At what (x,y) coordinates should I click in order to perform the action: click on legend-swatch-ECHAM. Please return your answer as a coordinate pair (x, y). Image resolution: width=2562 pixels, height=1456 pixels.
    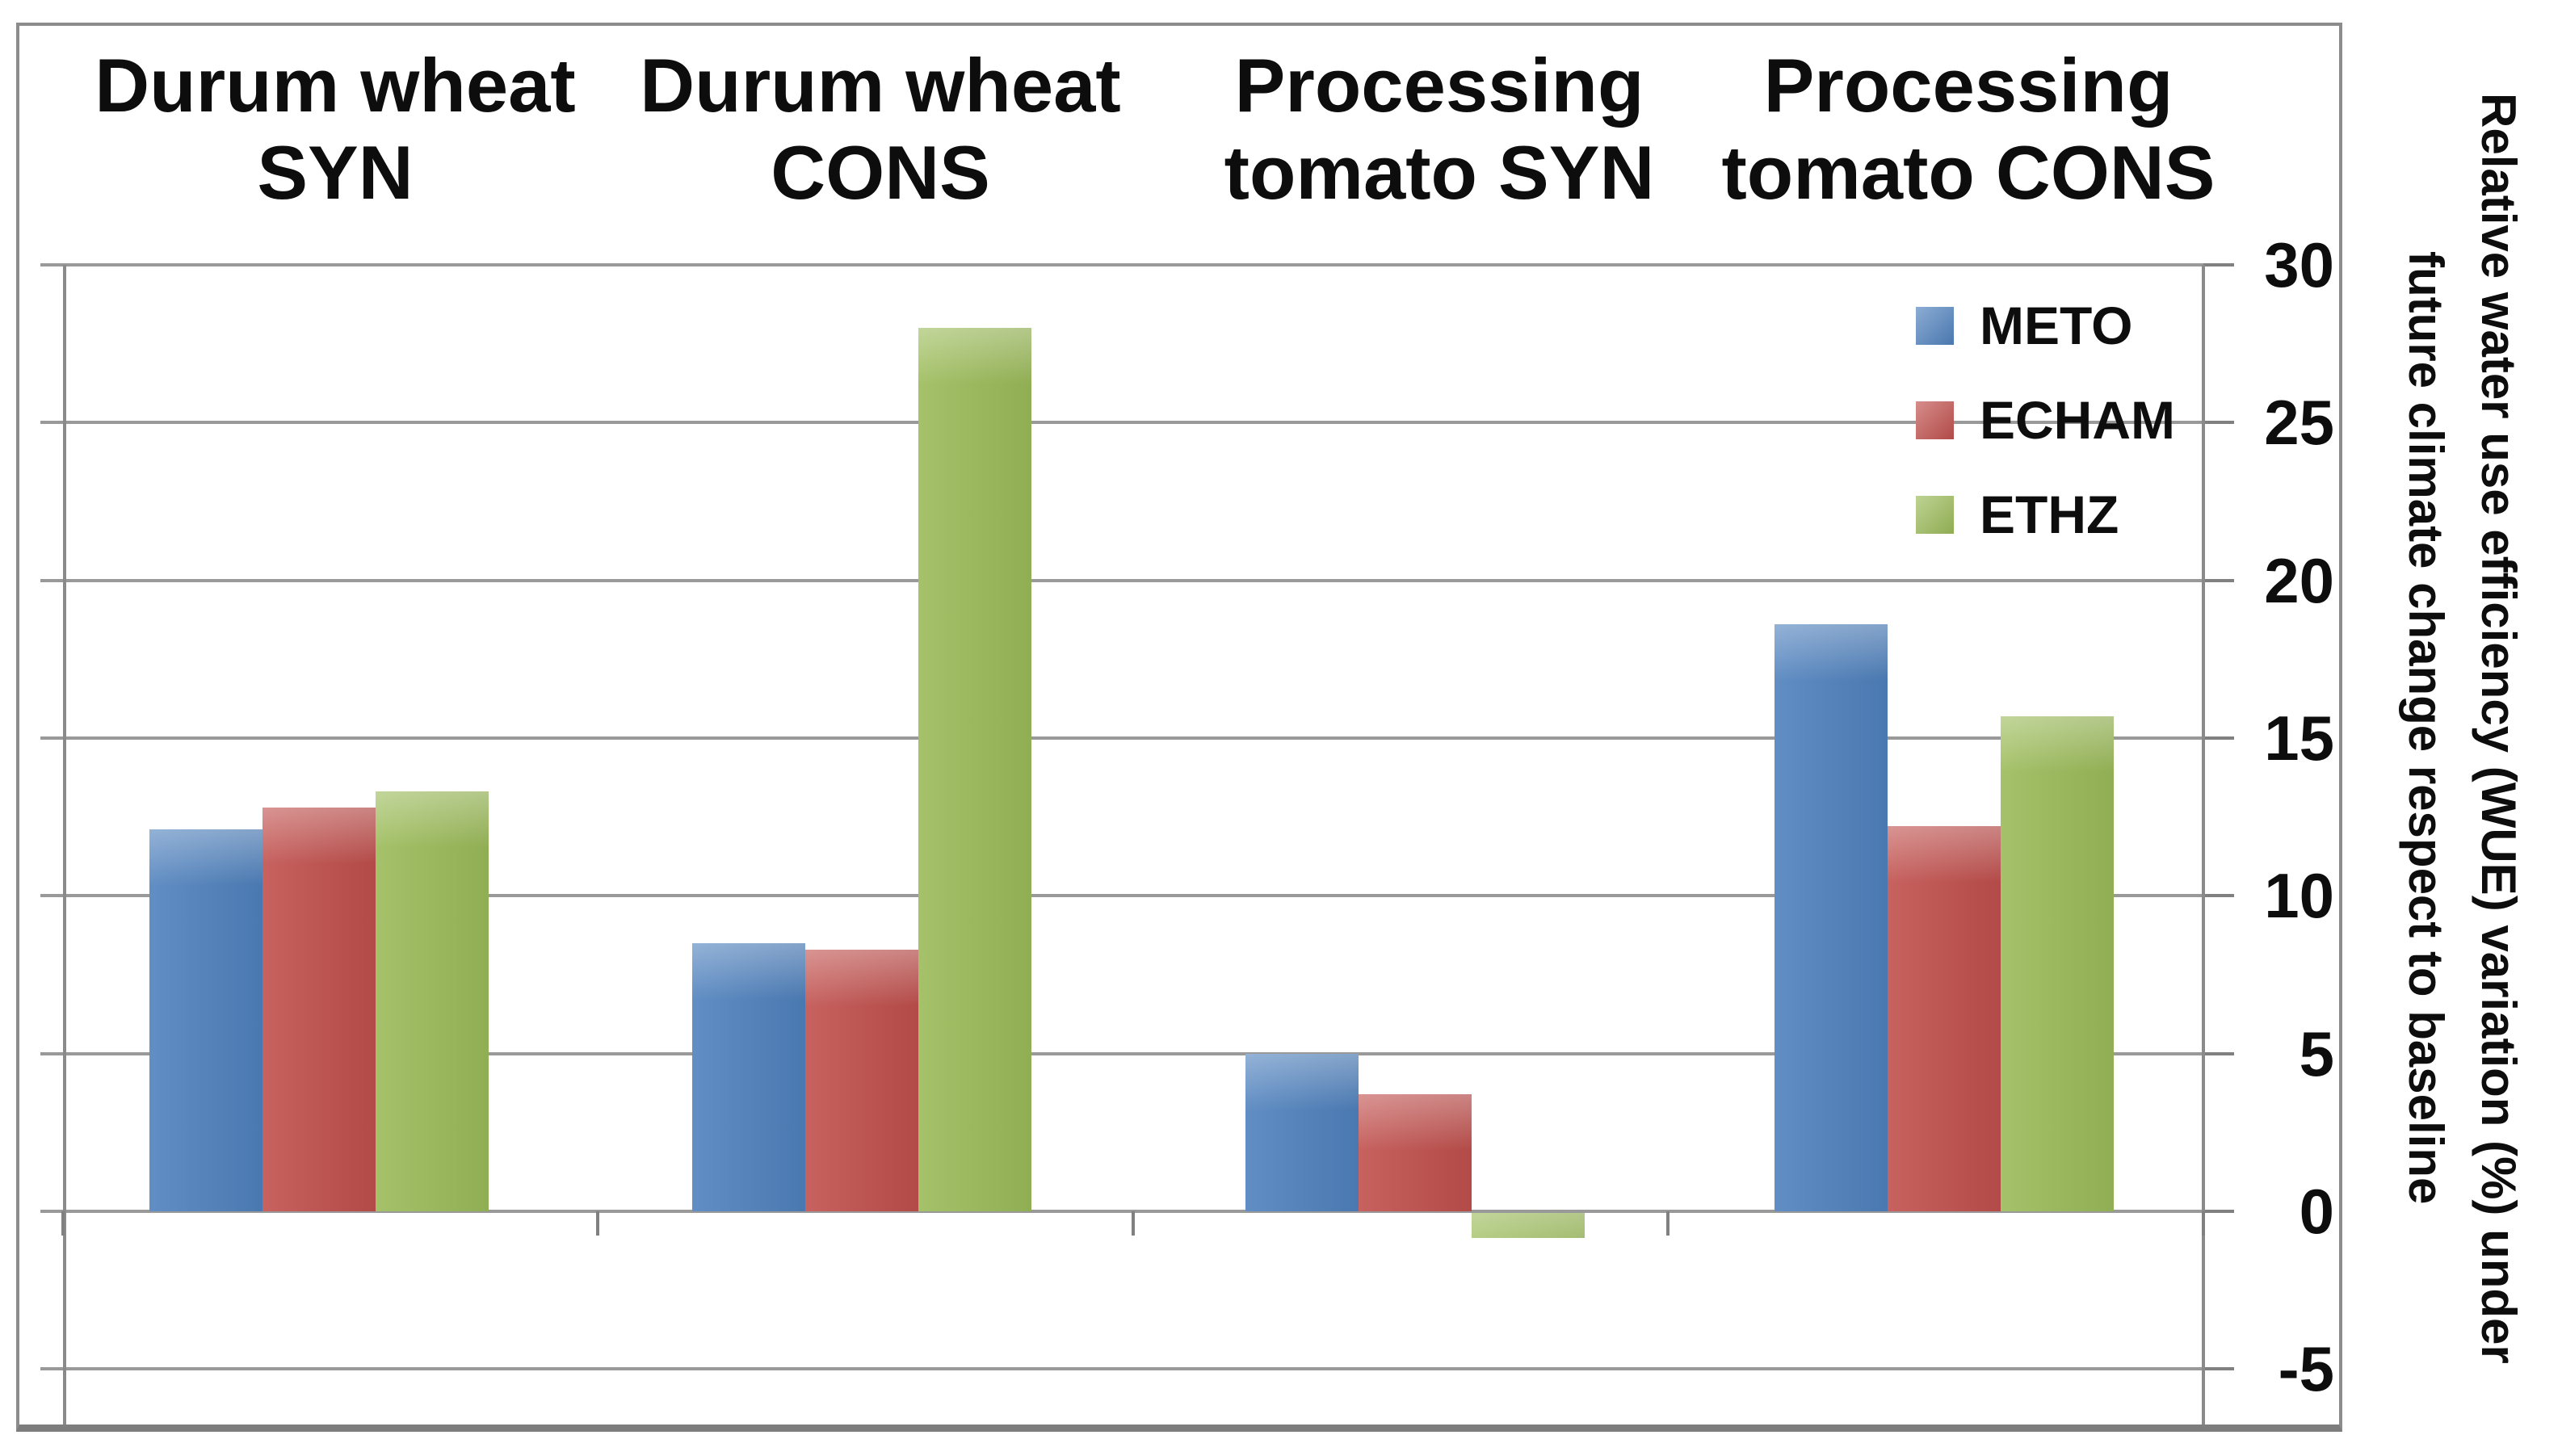
    Looking at the image, I should click on (1935, 420).